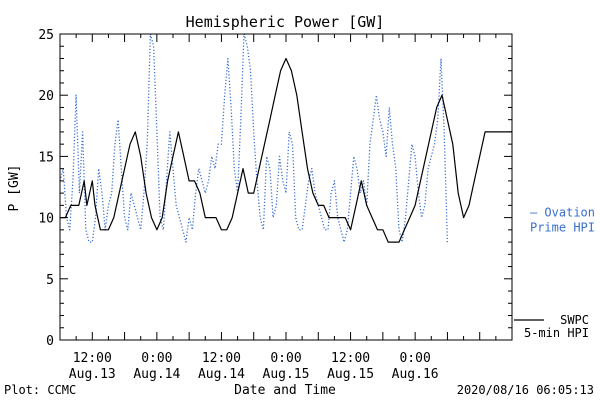  What do you see at coordinates (46, 96) in the screenshot?
I see `y-tick-label: 20` at bounding box center [46, 96].